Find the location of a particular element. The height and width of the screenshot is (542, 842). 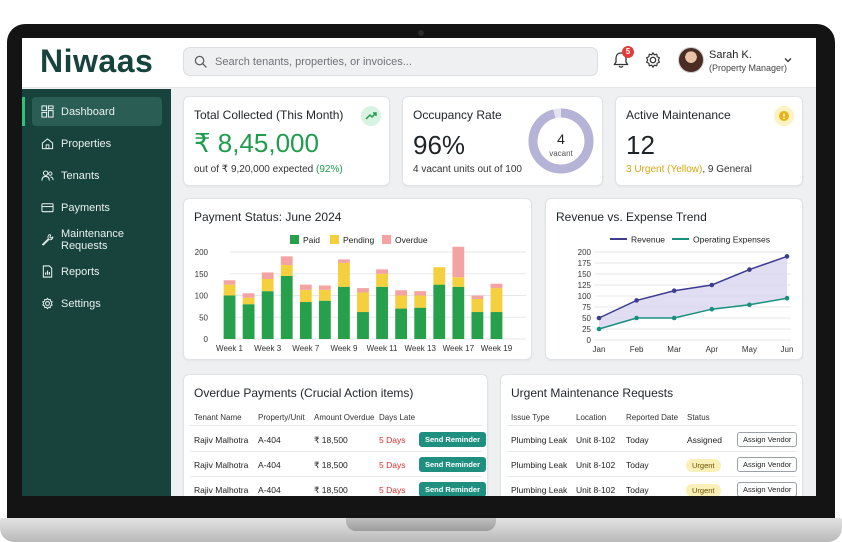

chevron-down-icon is located at coordinates (788, 60).